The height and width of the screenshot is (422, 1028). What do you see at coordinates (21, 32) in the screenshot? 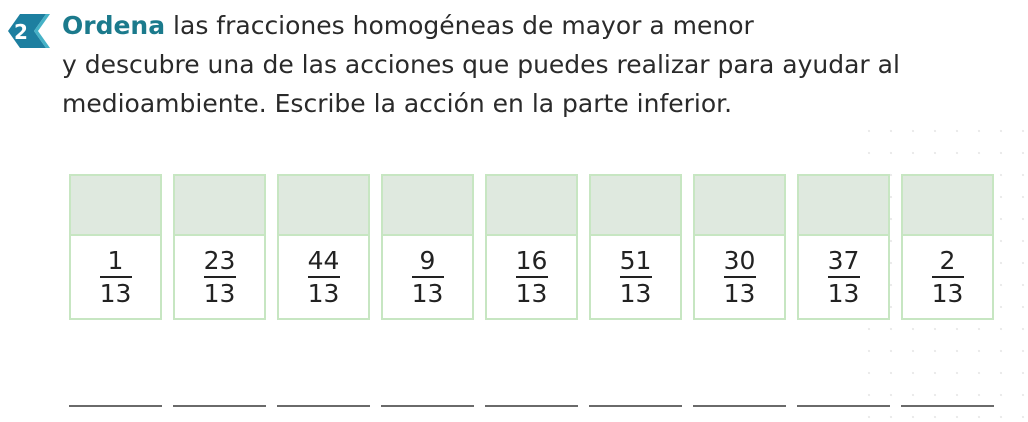
I see `exercise-number: 2` at bounding box center [21, 32].